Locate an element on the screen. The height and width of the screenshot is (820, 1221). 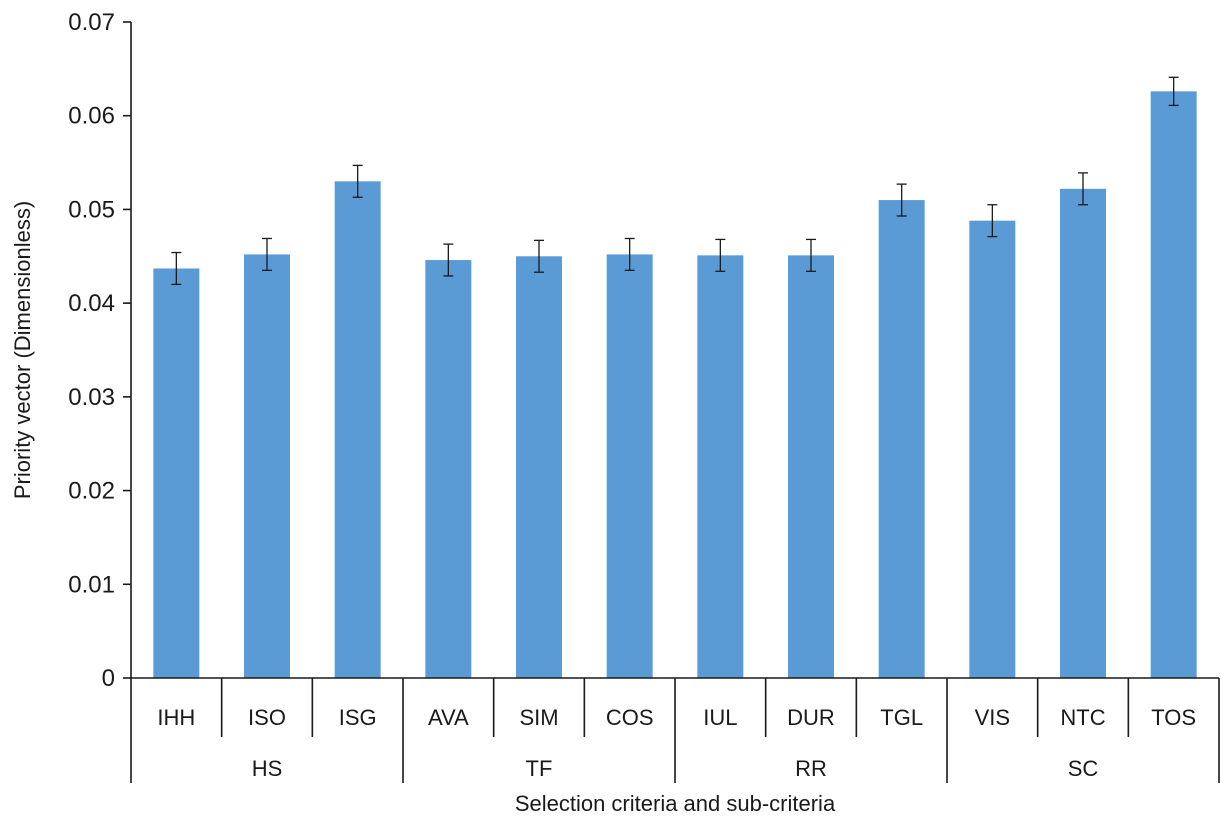
y-tick-label: 0.01 is located at coordinates (91, 584).